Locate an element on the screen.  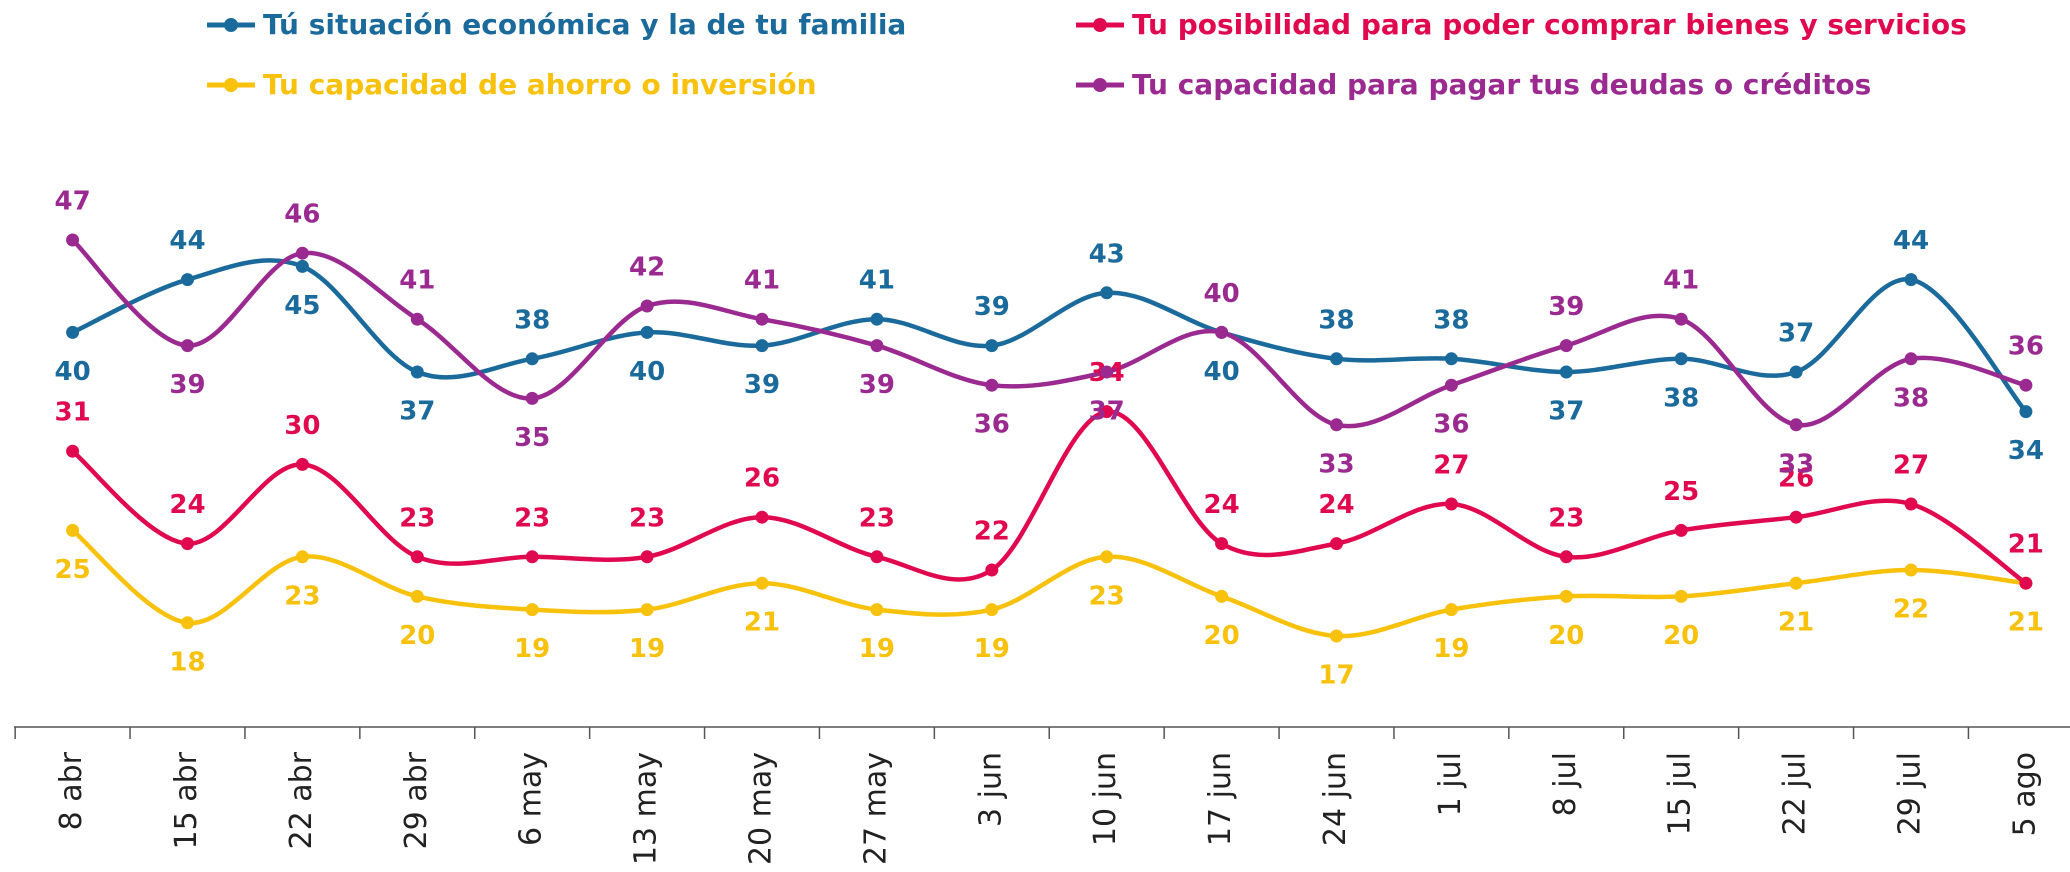
data-label: 27 is located at coordinates (1911, 466).